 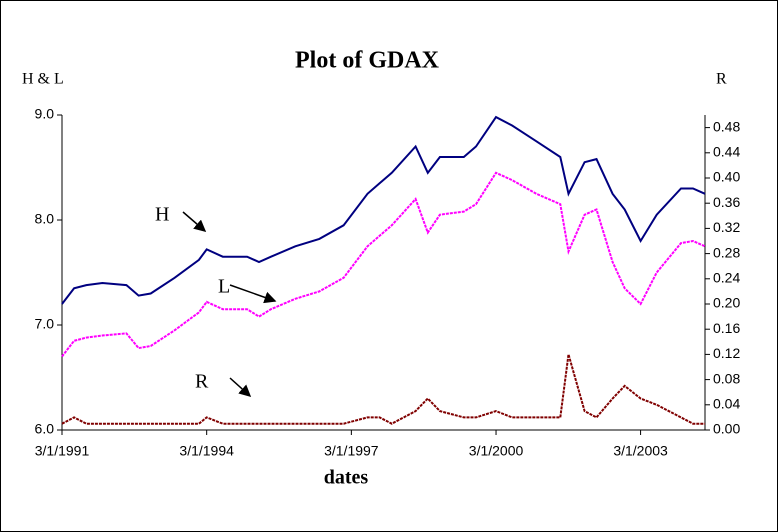 What do you see at coordinates (202, 382) in the screenshot?
I see `annotation: R` at bounding box center [202, 382].